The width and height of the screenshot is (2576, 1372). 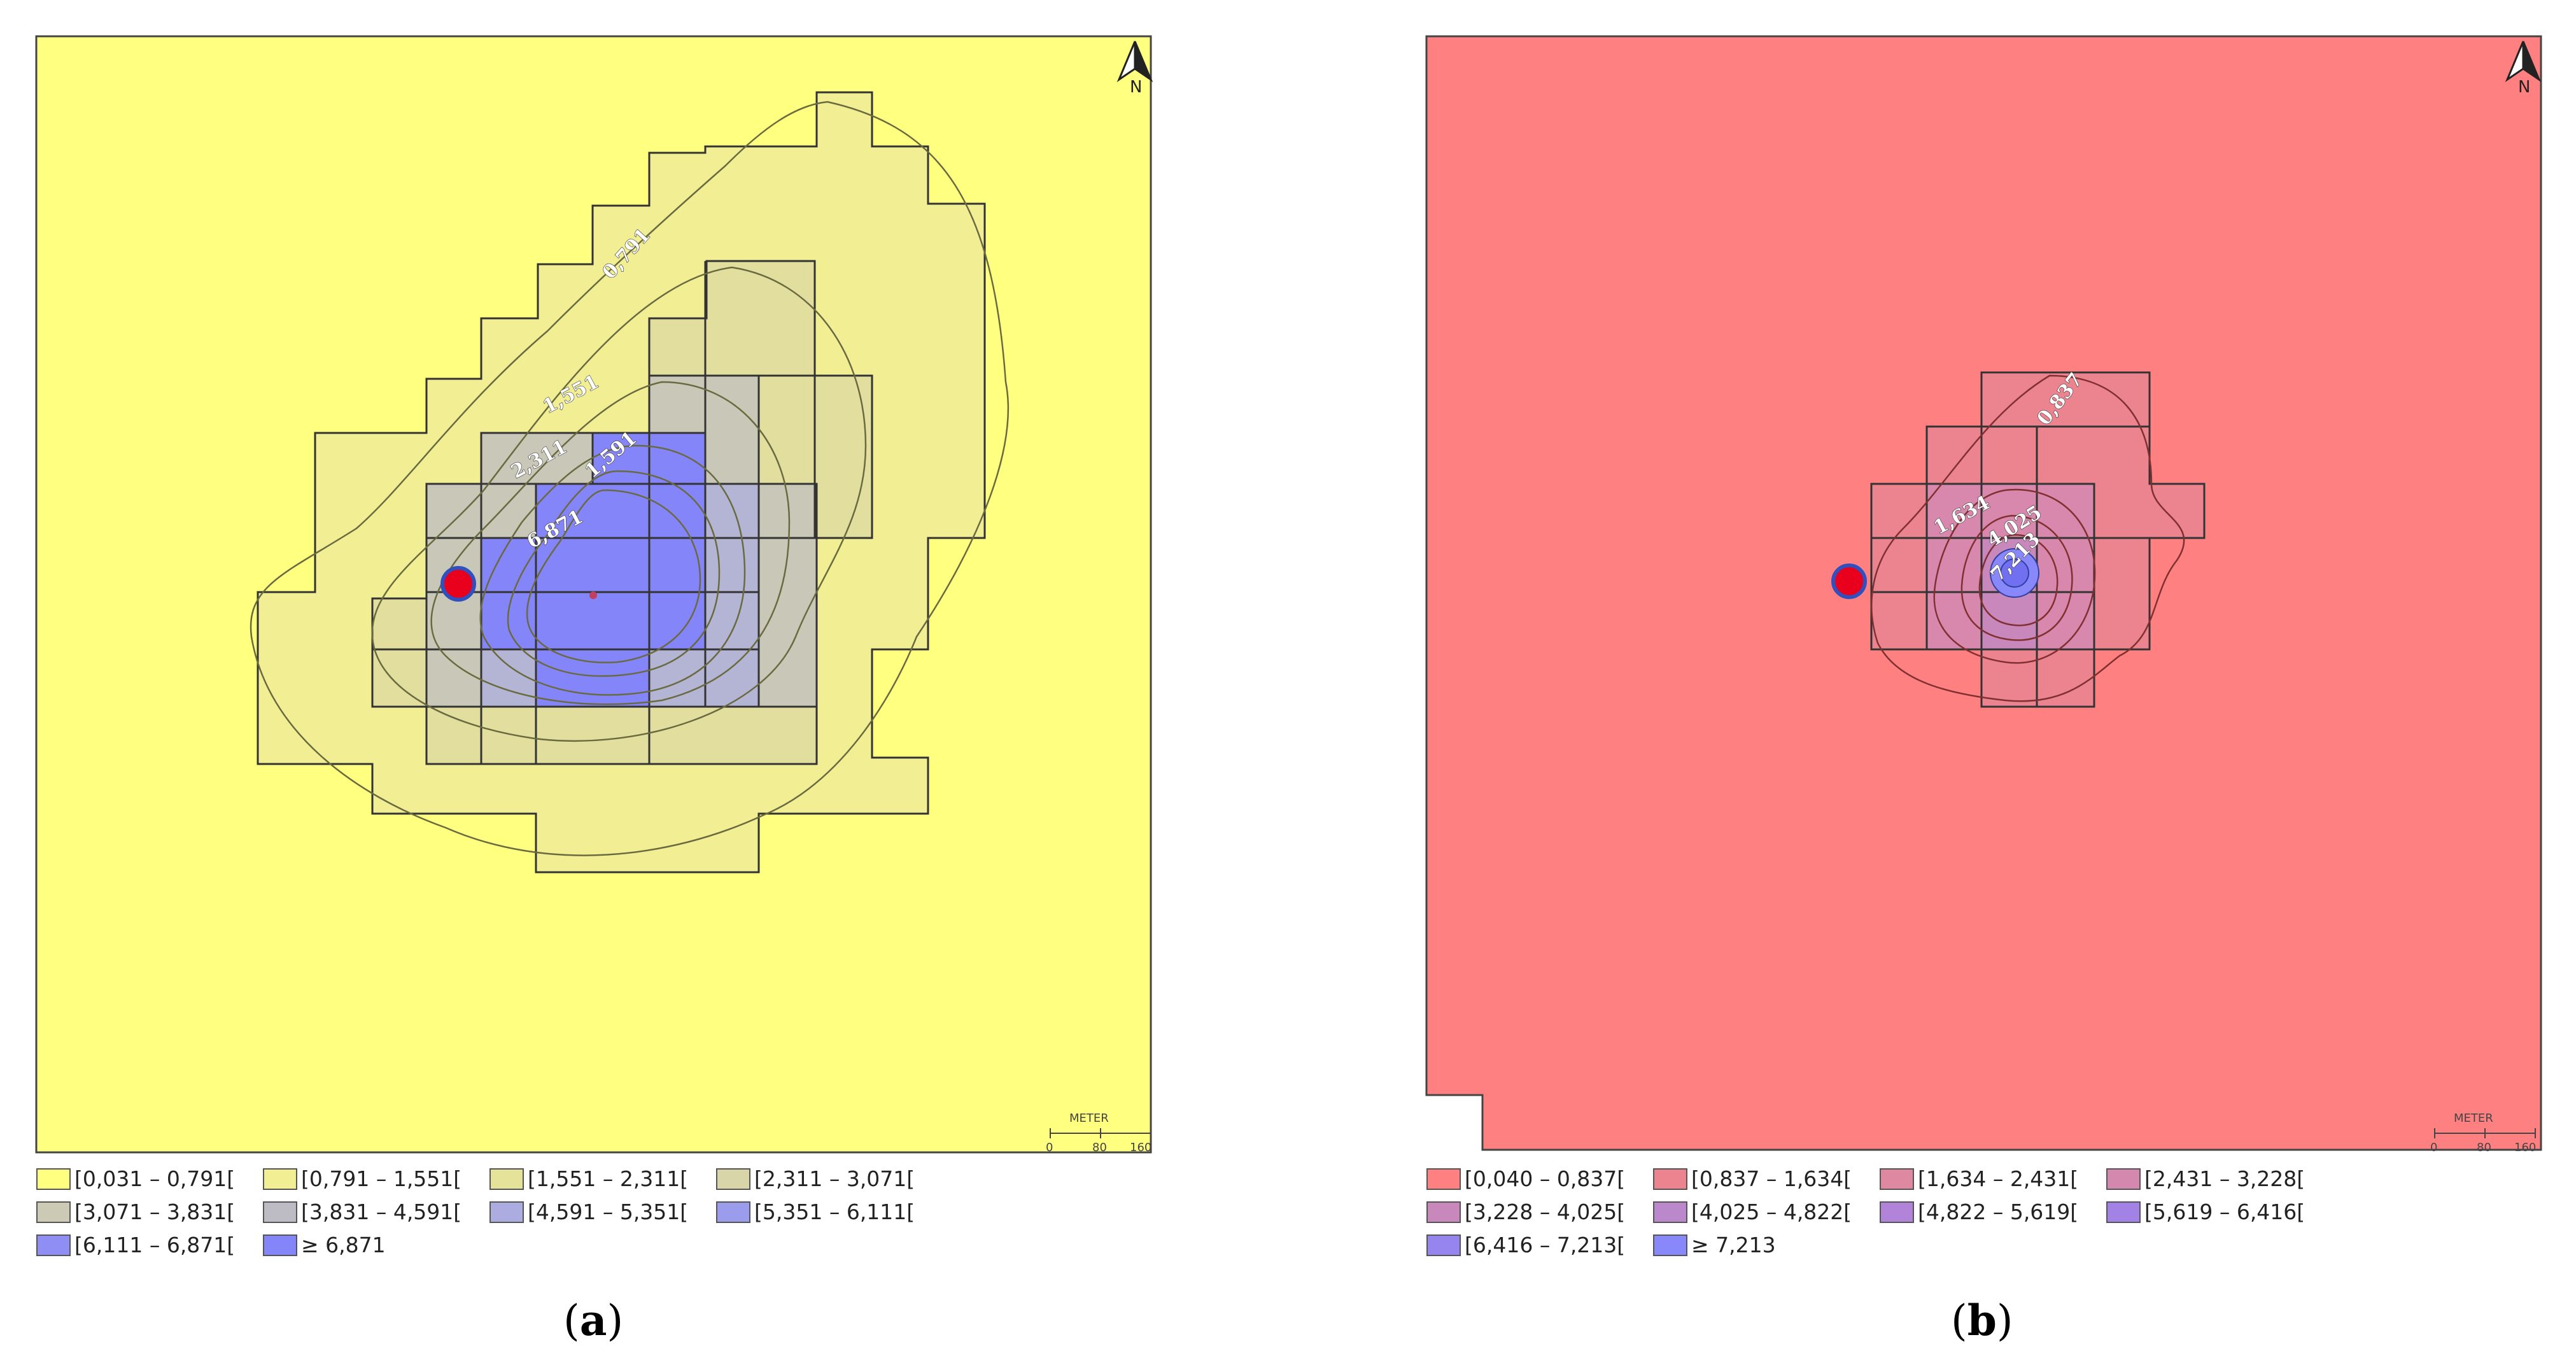 I want to click on legend-item: [1,634 – 2,431[, so click(x=1979, y=1178).